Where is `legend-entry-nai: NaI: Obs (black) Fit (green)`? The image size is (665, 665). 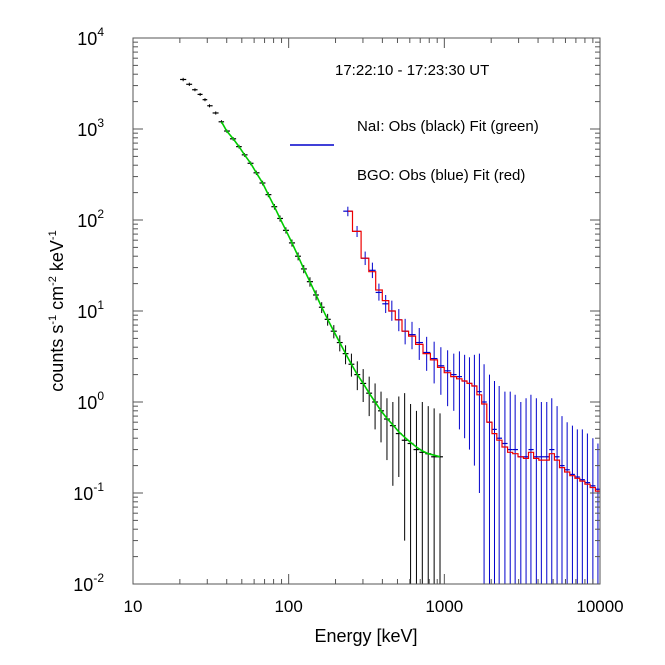 legend-entry-nai: NaI: Obs (black) Fit (green) is located at coordinates (448, 126).